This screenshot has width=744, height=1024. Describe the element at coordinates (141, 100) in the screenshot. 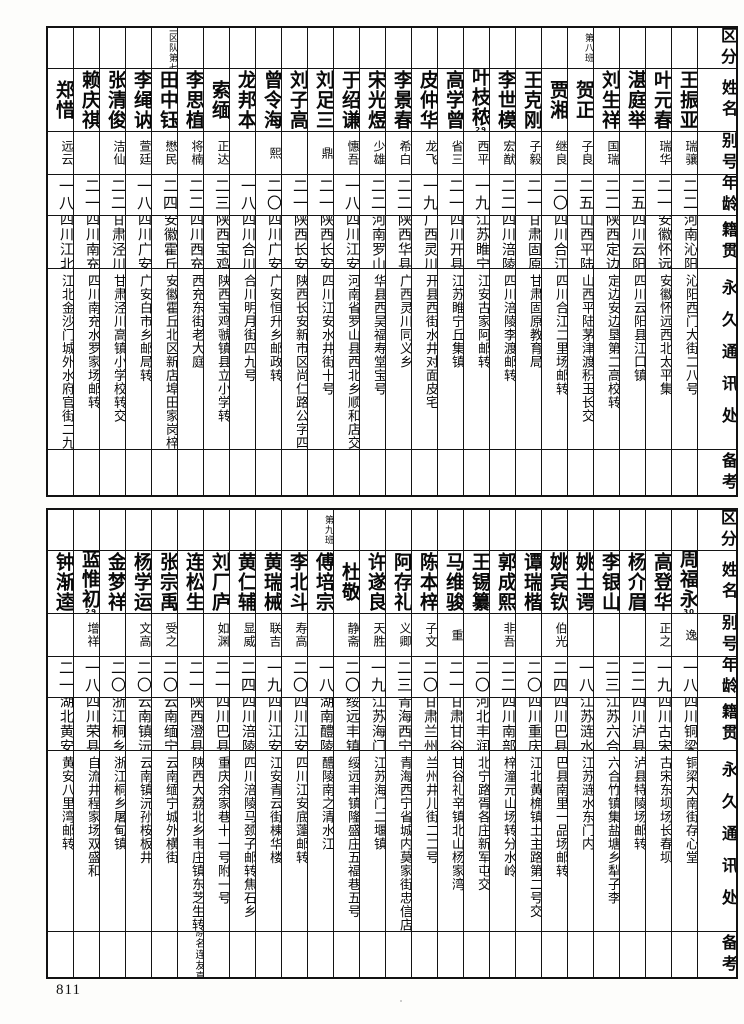

I see `person-name: 李绳讷` at that location.